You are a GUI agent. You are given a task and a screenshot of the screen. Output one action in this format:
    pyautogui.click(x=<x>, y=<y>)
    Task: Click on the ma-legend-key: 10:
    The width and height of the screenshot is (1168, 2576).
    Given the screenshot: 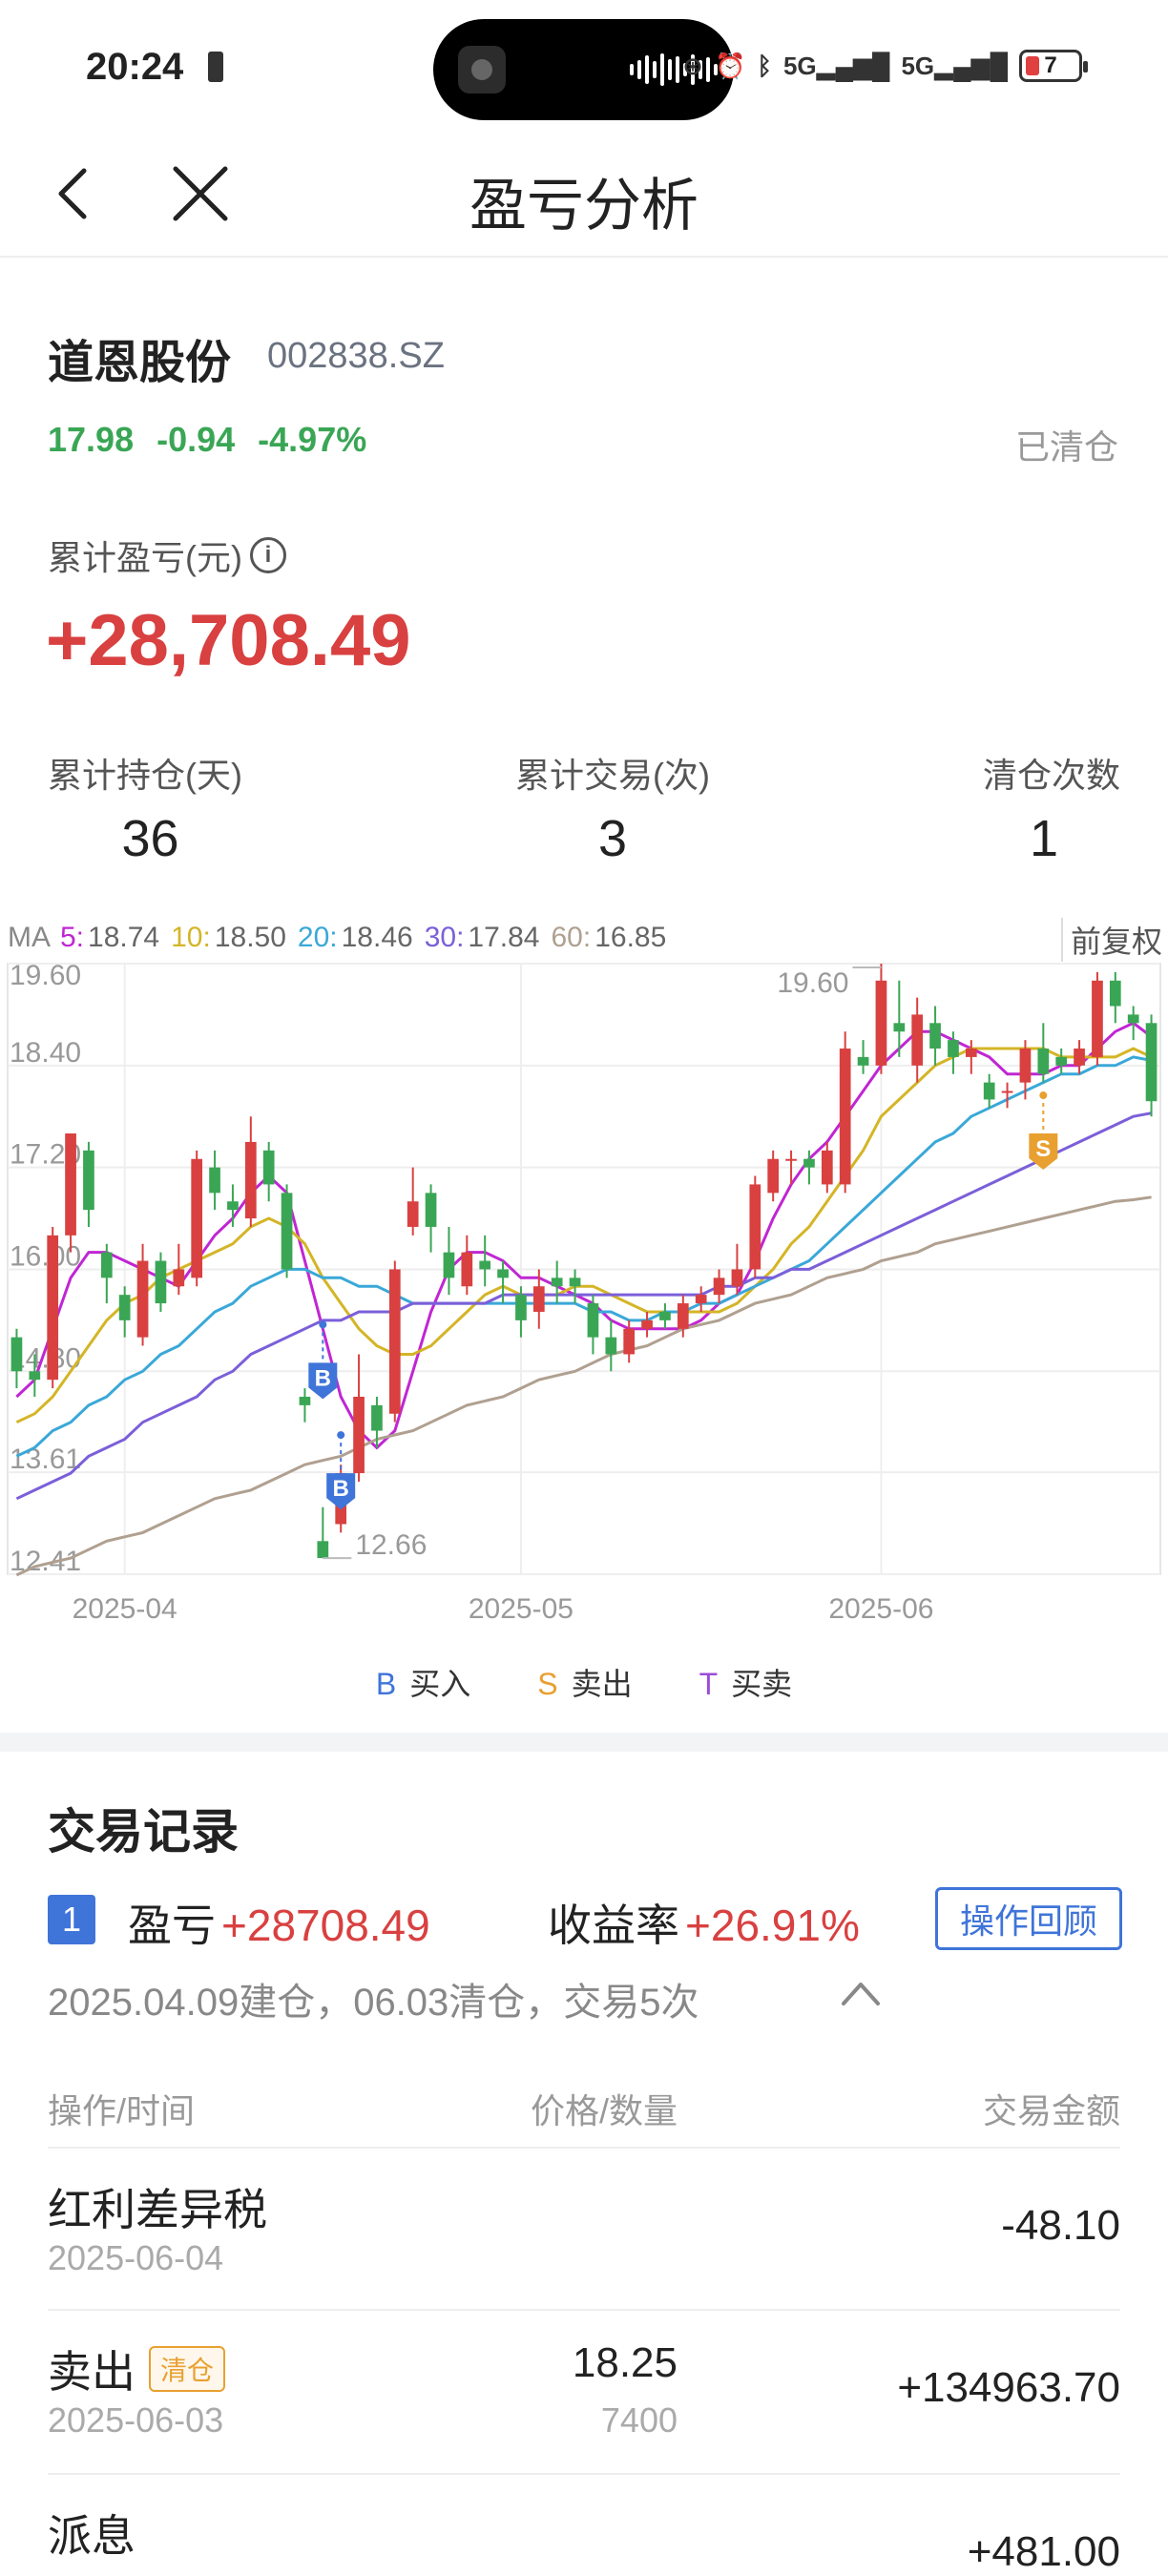 What is the action you would take?
    pyautogui.click(x=191, y=937)
    